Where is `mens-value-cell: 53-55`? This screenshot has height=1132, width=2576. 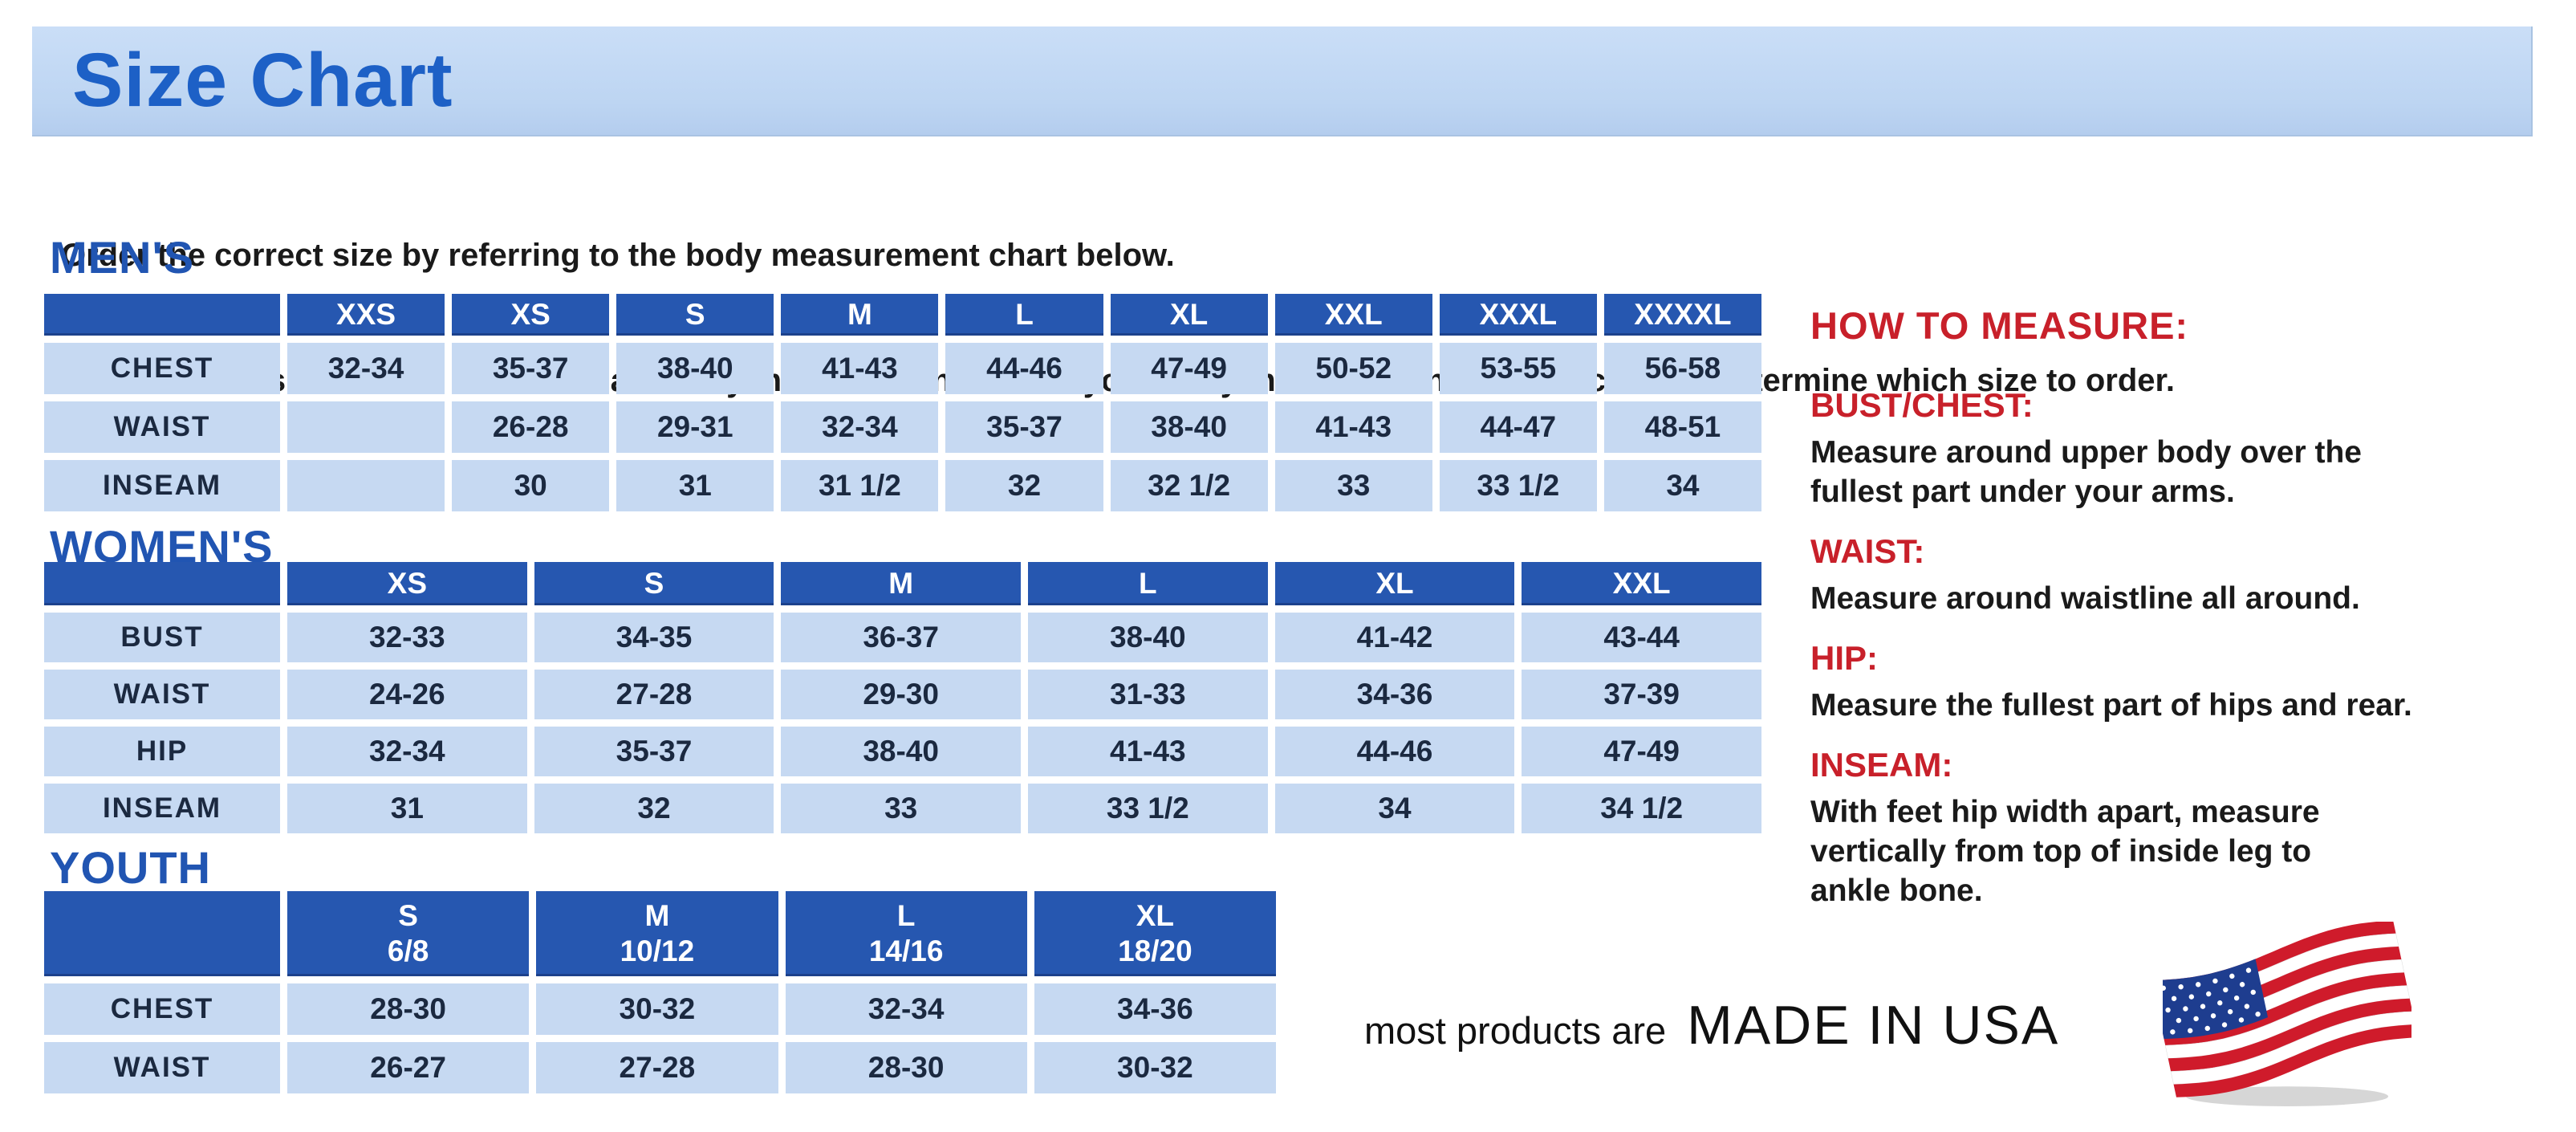
mens-value-cell: 53-55 is located at coordinates (1518, 368).